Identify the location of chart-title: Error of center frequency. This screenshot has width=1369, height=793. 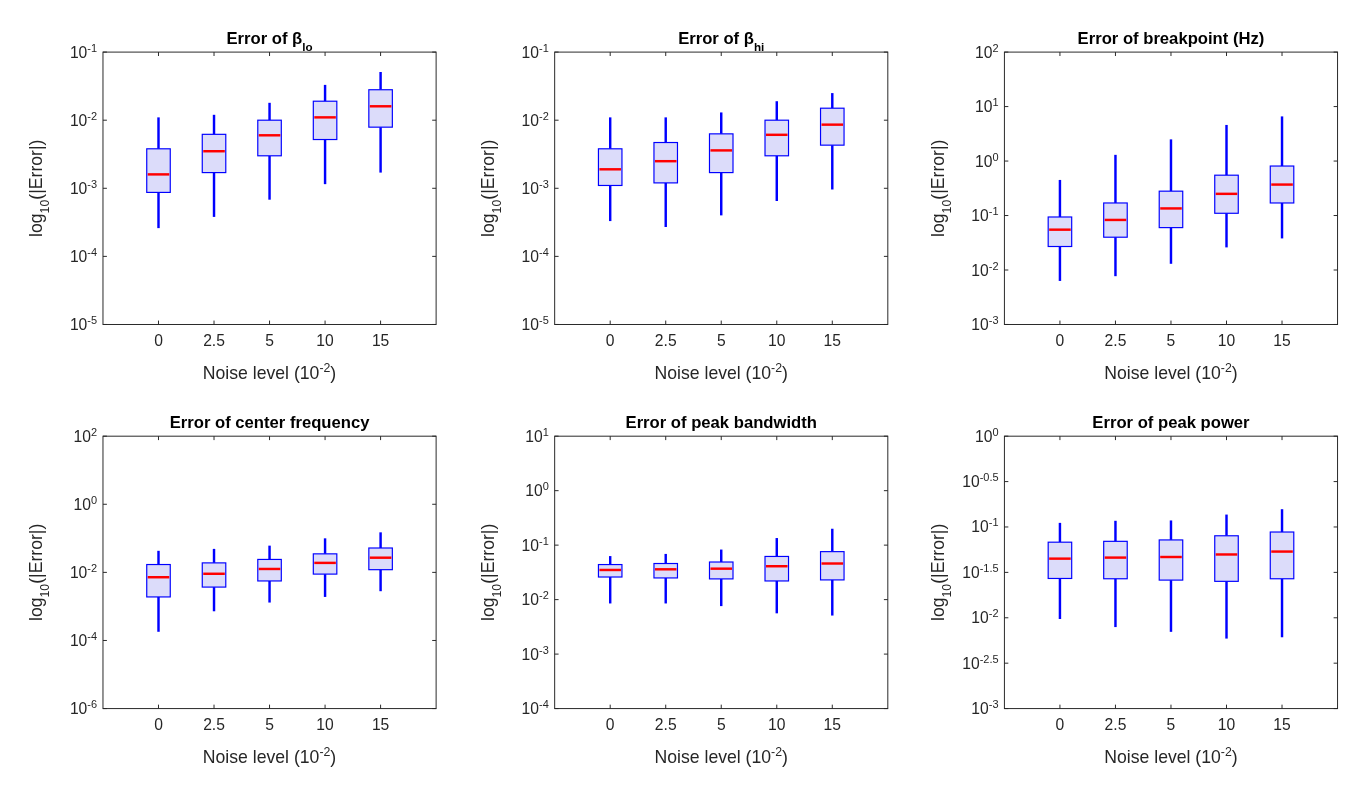
(270, 423).